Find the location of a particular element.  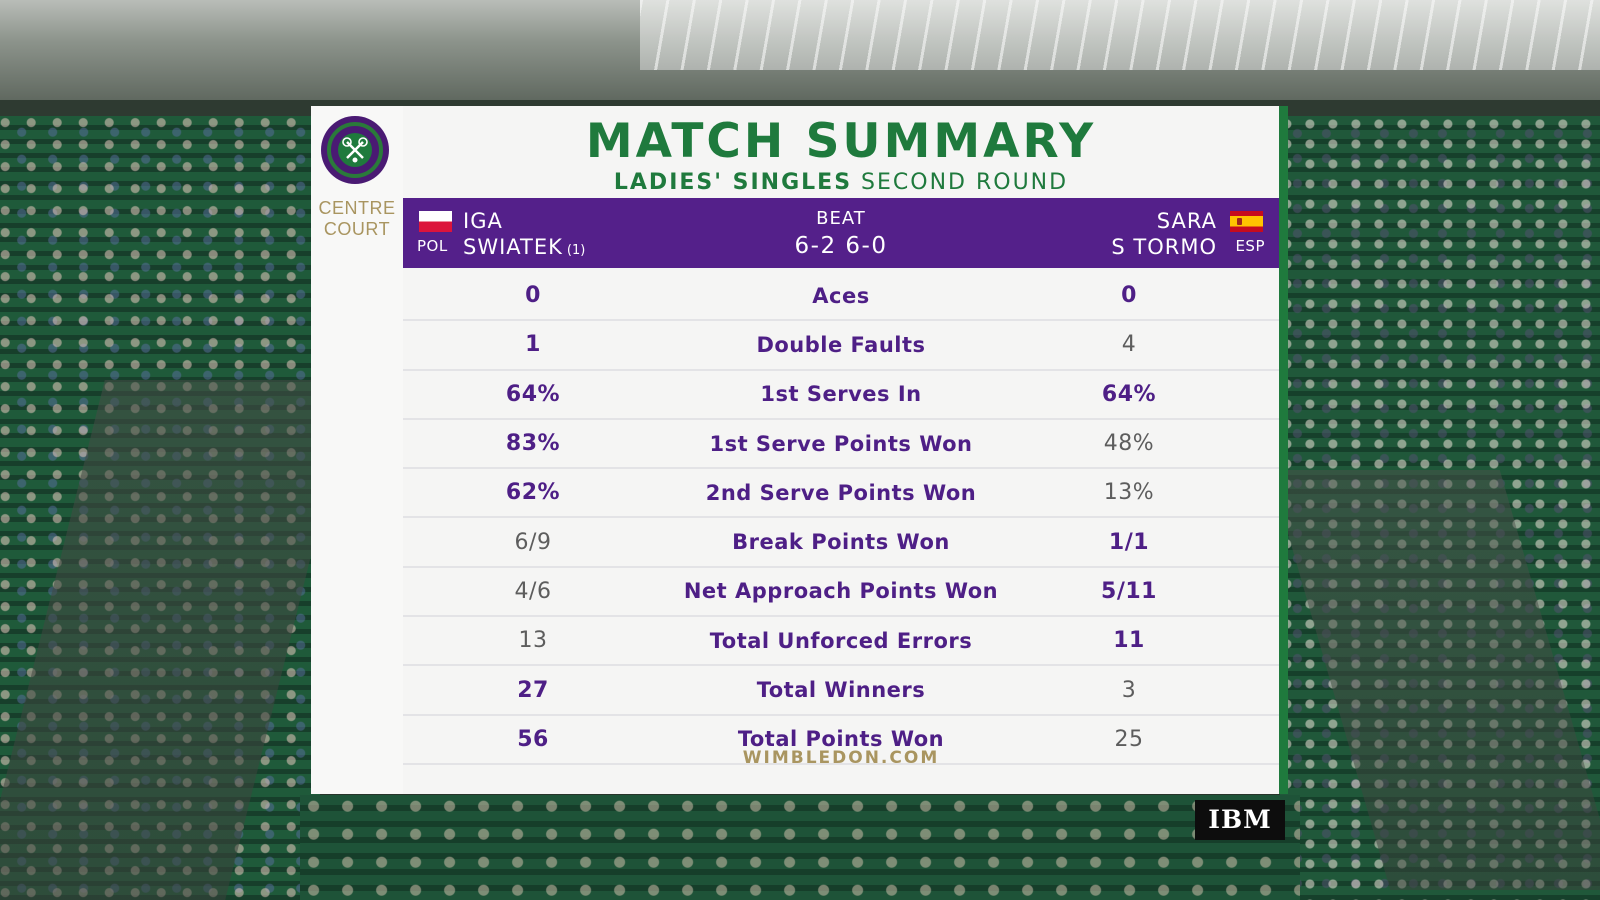

stat-label: Aces is located at coordinates (841, 295).